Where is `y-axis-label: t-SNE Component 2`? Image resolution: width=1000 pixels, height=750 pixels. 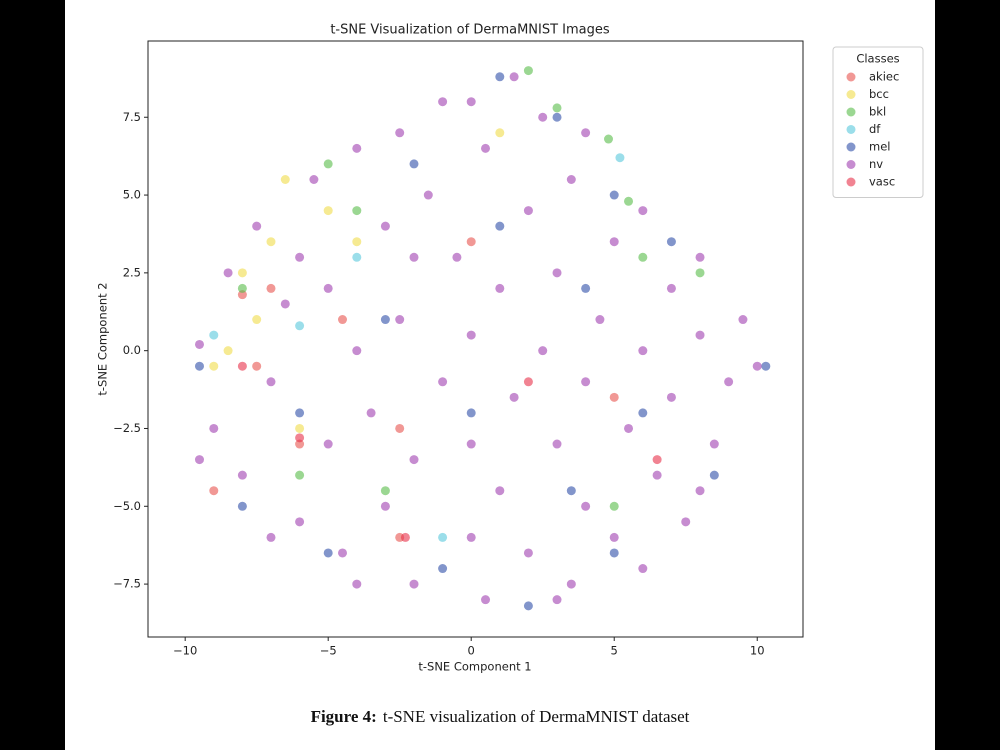 y-axis-label: t-SNE Component 2 is located at coordinates (103, 338).